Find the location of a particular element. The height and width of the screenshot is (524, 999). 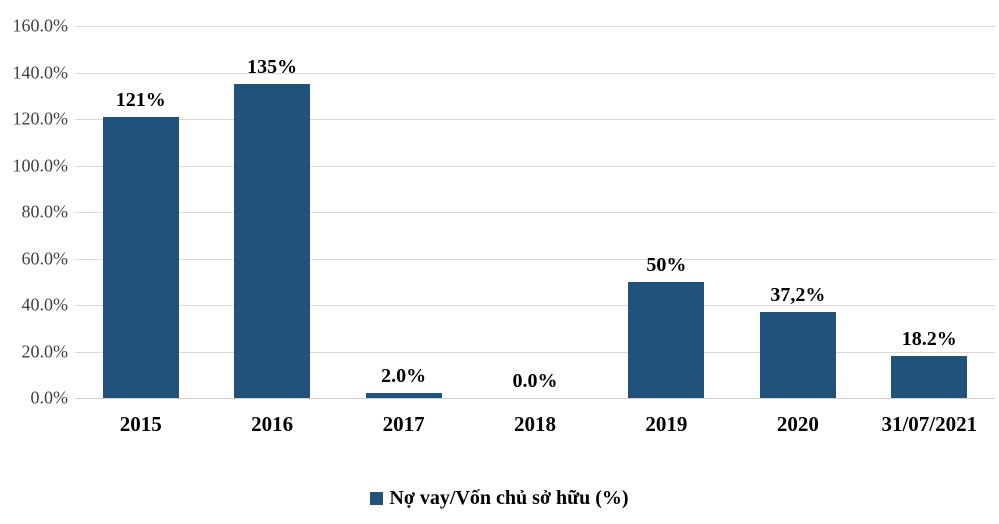

bar-value-label: 37,2% is located at coordinates (798, 294).